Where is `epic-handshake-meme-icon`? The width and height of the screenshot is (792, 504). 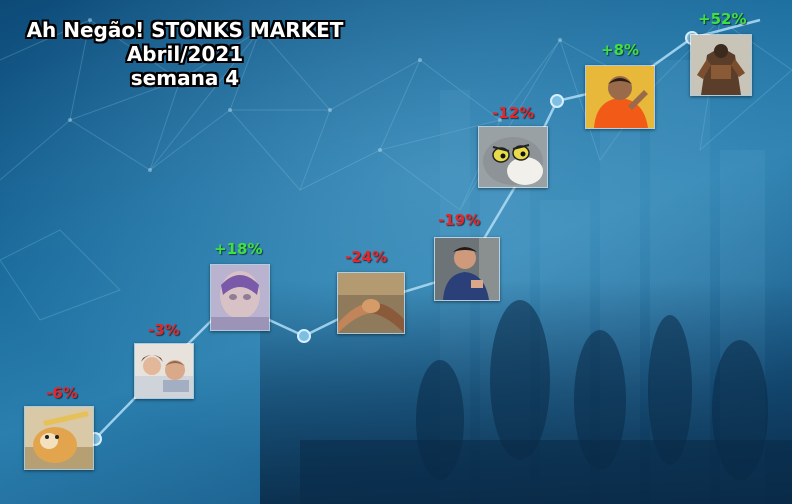
epic-handshake-meme-icon is located at coordinates (371, 303).